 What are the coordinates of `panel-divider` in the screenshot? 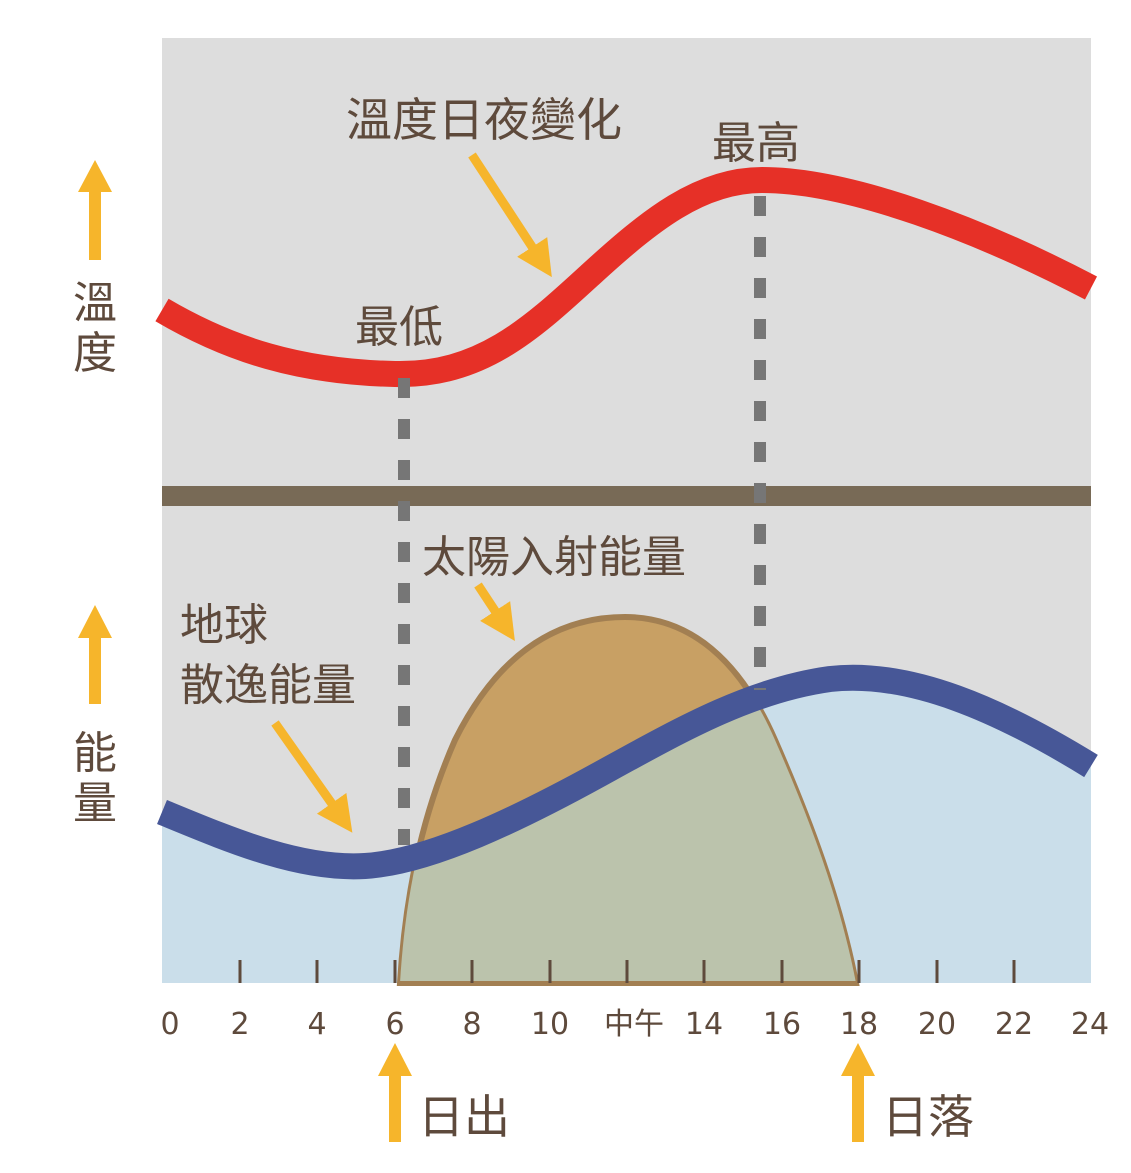 It's located at (626, 496).